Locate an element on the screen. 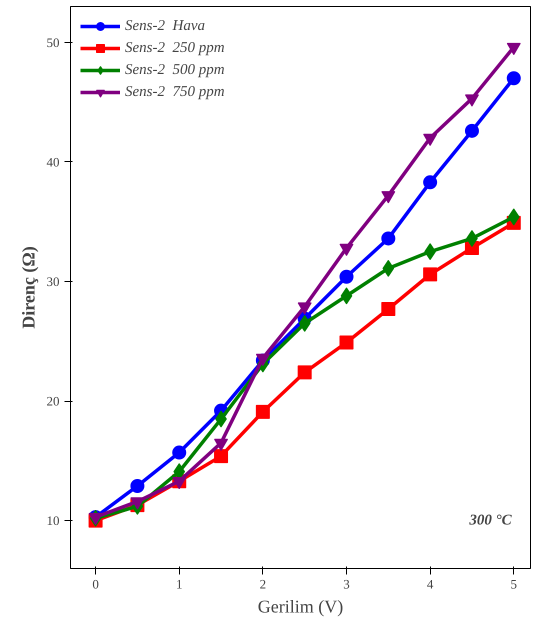 The height and width of the screenshot is (628, 536). legend-label: Sens-2 500 ppm is located at coordinates (175, 70).